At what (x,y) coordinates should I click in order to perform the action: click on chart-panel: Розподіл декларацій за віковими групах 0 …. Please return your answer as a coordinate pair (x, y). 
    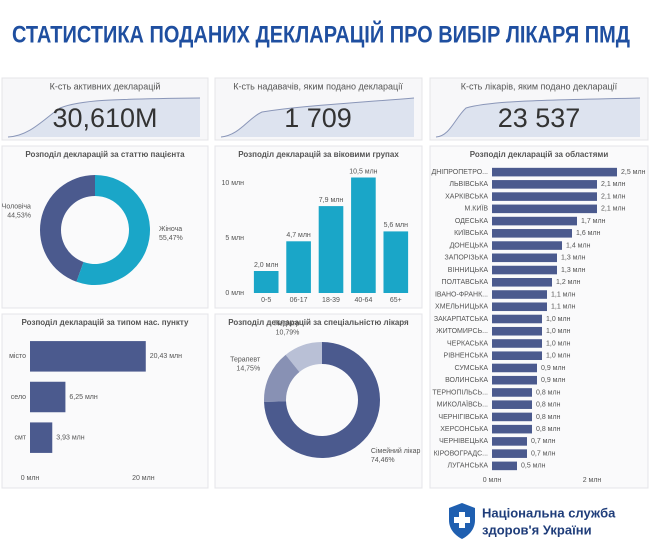
    Looking at the image, I should click on (318, 227).